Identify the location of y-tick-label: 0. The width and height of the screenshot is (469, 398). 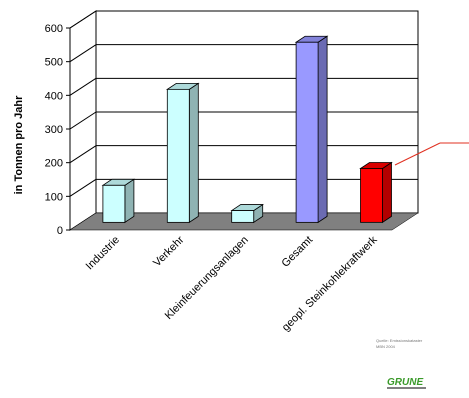
(60, 231).